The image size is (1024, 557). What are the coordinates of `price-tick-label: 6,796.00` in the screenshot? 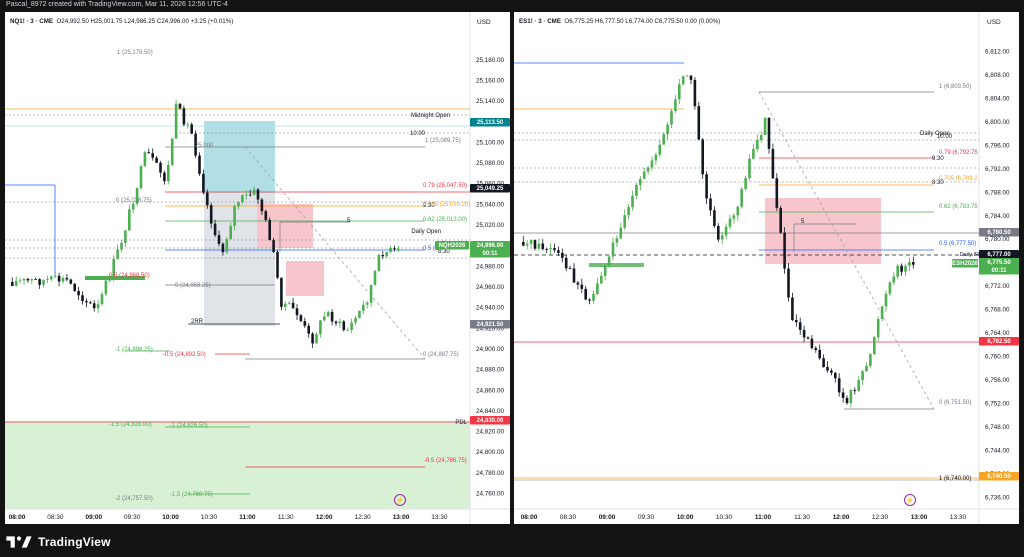 It's located at (997, 145).